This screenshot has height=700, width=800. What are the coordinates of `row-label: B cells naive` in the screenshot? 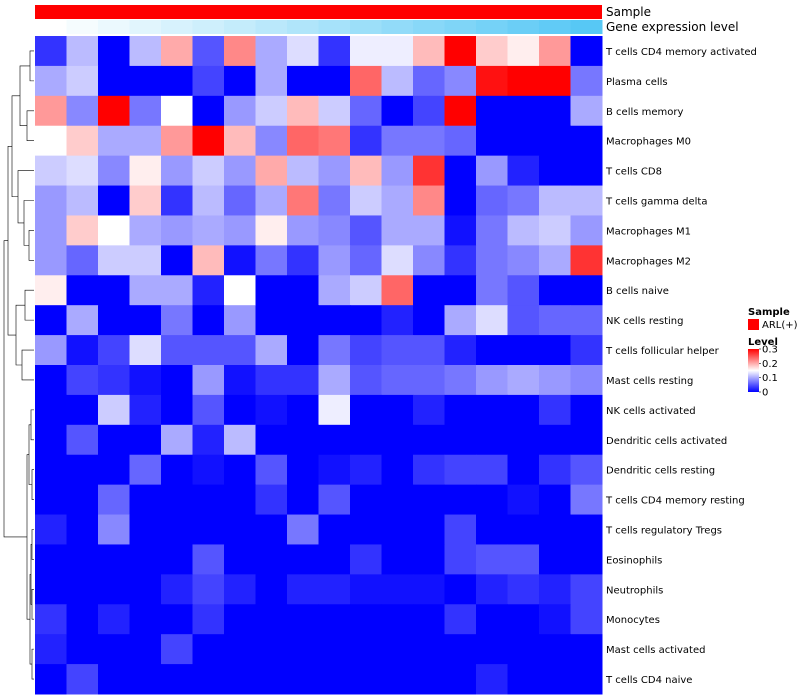 It's located at (637, 291).